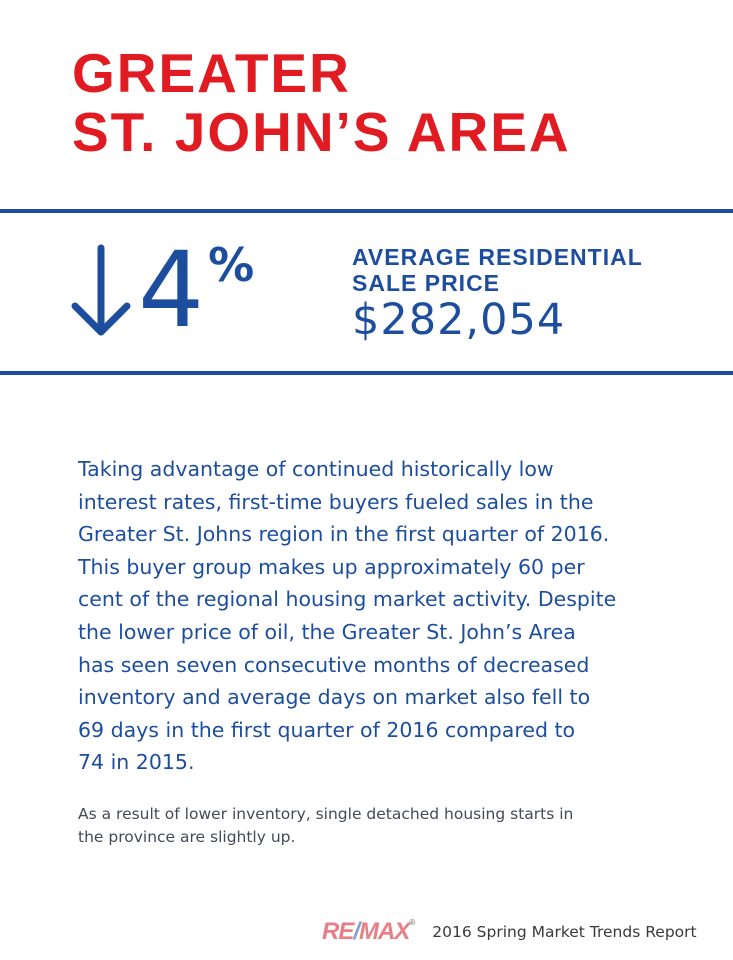 The width and height of the screenshot is (733, 960). Describe the element at coordinates (459, 320) in the screenshot. I see `average-price: $282,054` at that location.